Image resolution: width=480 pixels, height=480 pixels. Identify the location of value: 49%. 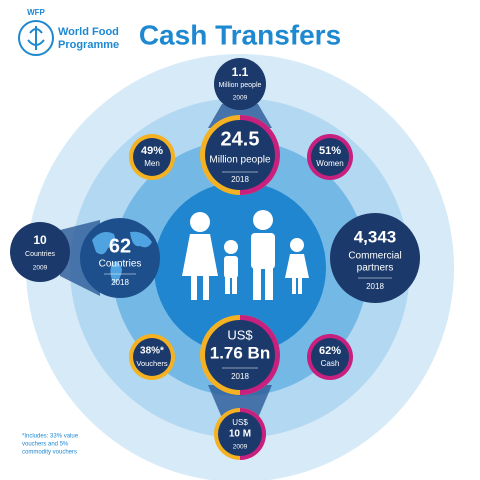
(152, 151).